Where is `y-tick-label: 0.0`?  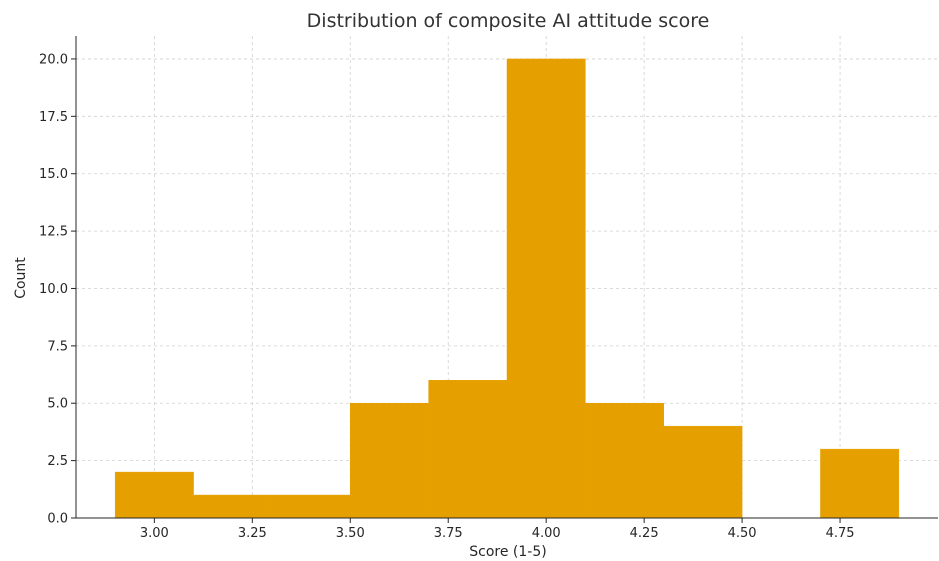 y-tick-label: 0.0 is located at coordinates (57, 519).